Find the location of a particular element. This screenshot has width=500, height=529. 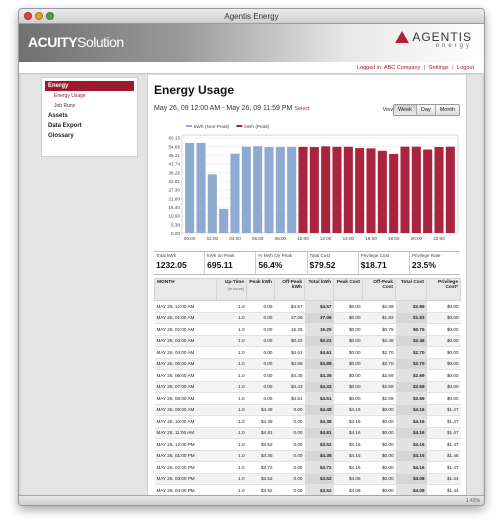

column-header: Off-Peak Cost is located at coordinates (379, 289).